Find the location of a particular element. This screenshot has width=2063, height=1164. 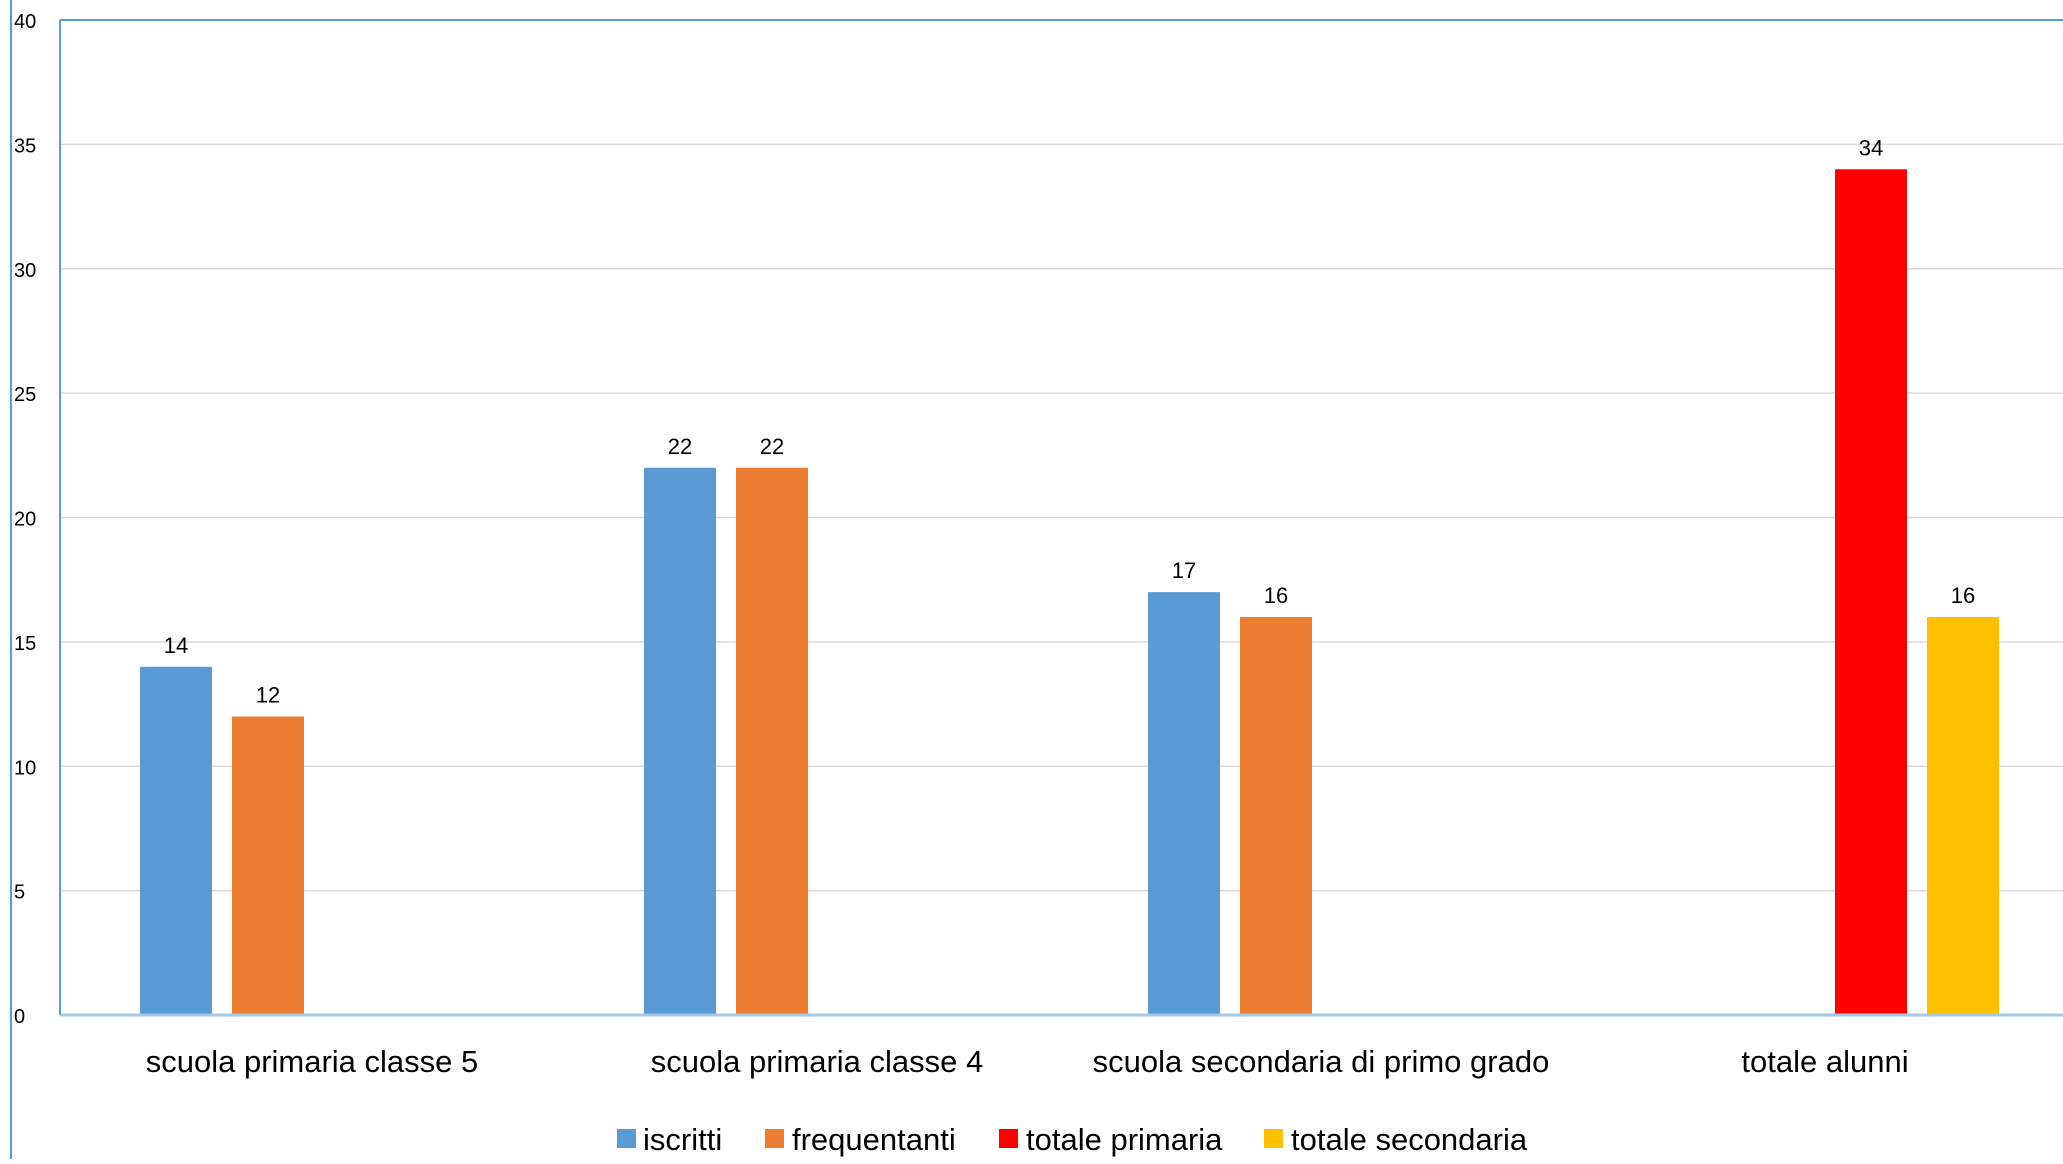

data-label: 14 is located at coordinates (176, 645).